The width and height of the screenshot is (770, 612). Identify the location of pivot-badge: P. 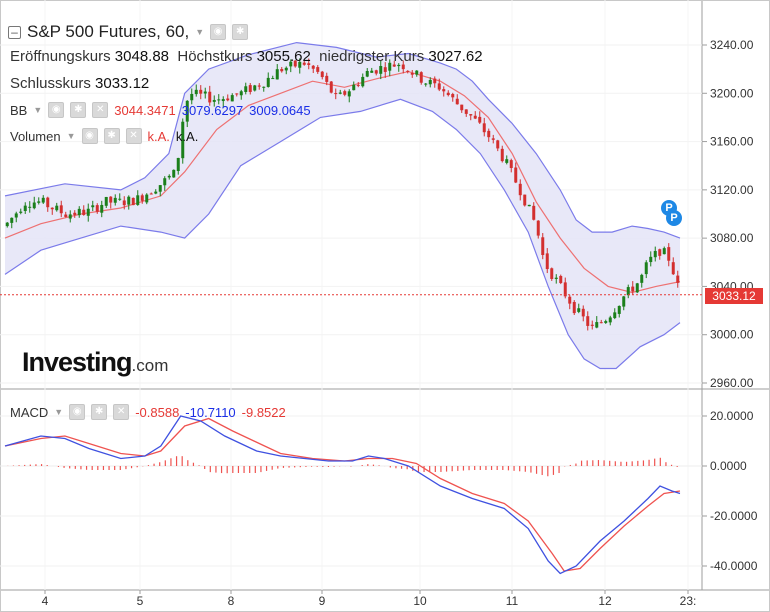
(674, 218).